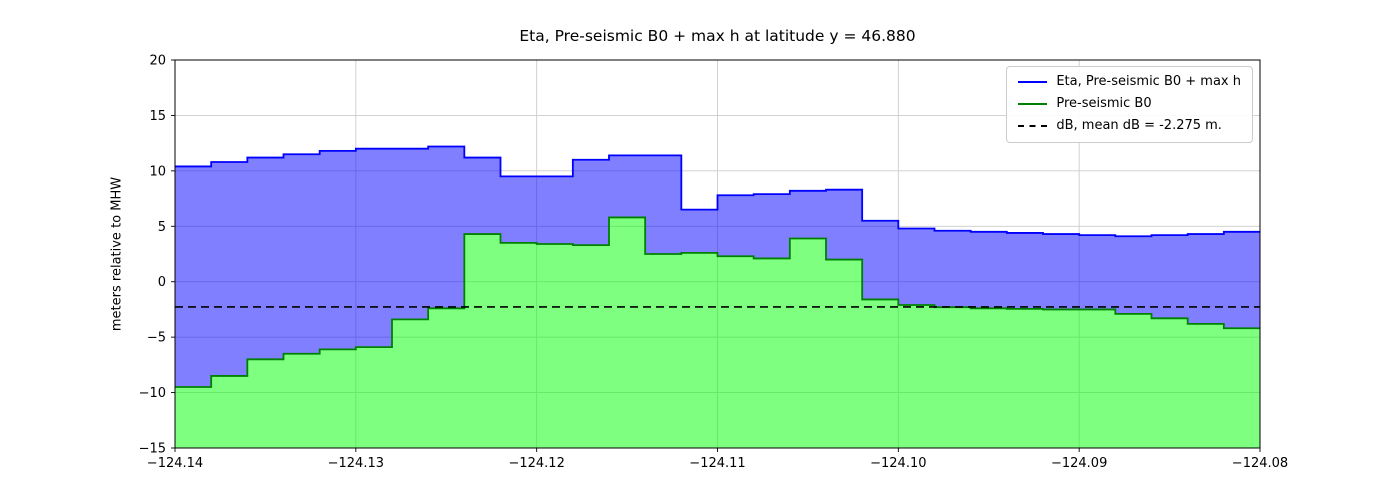 This screenshot has height=500, width=1400. What do you see at coordinates (1079, 463) in the screenshot?
I see `x-tick-label: −124.09` at bounding box center [1079, 463].